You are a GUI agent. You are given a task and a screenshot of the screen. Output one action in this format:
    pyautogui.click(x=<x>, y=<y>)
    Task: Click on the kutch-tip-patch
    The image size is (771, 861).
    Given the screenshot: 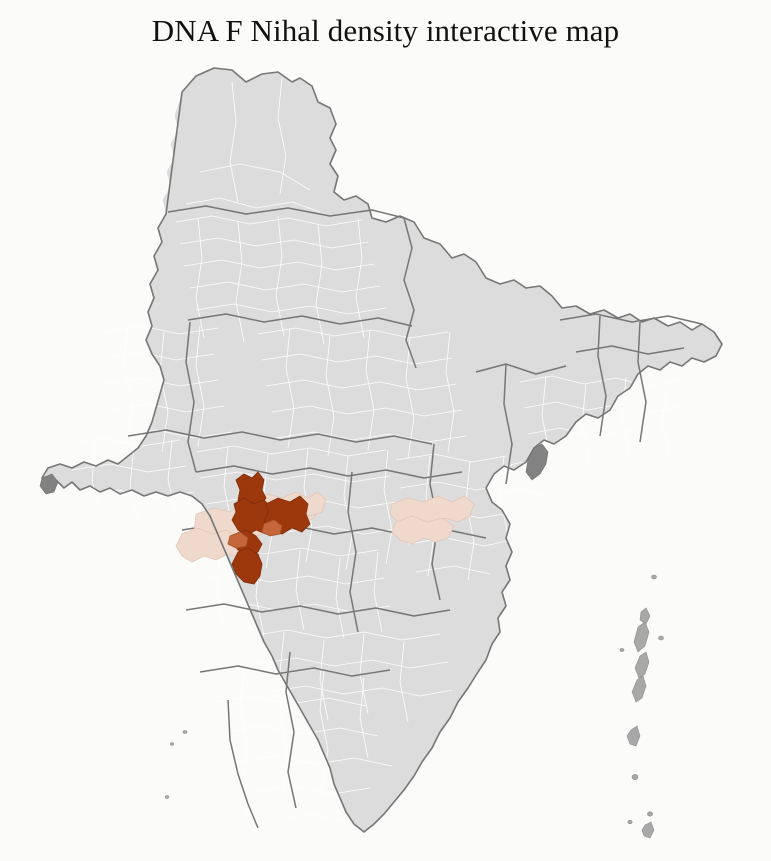 What is the action you would take?
    pyautogui.click(x=49, y=484)
    